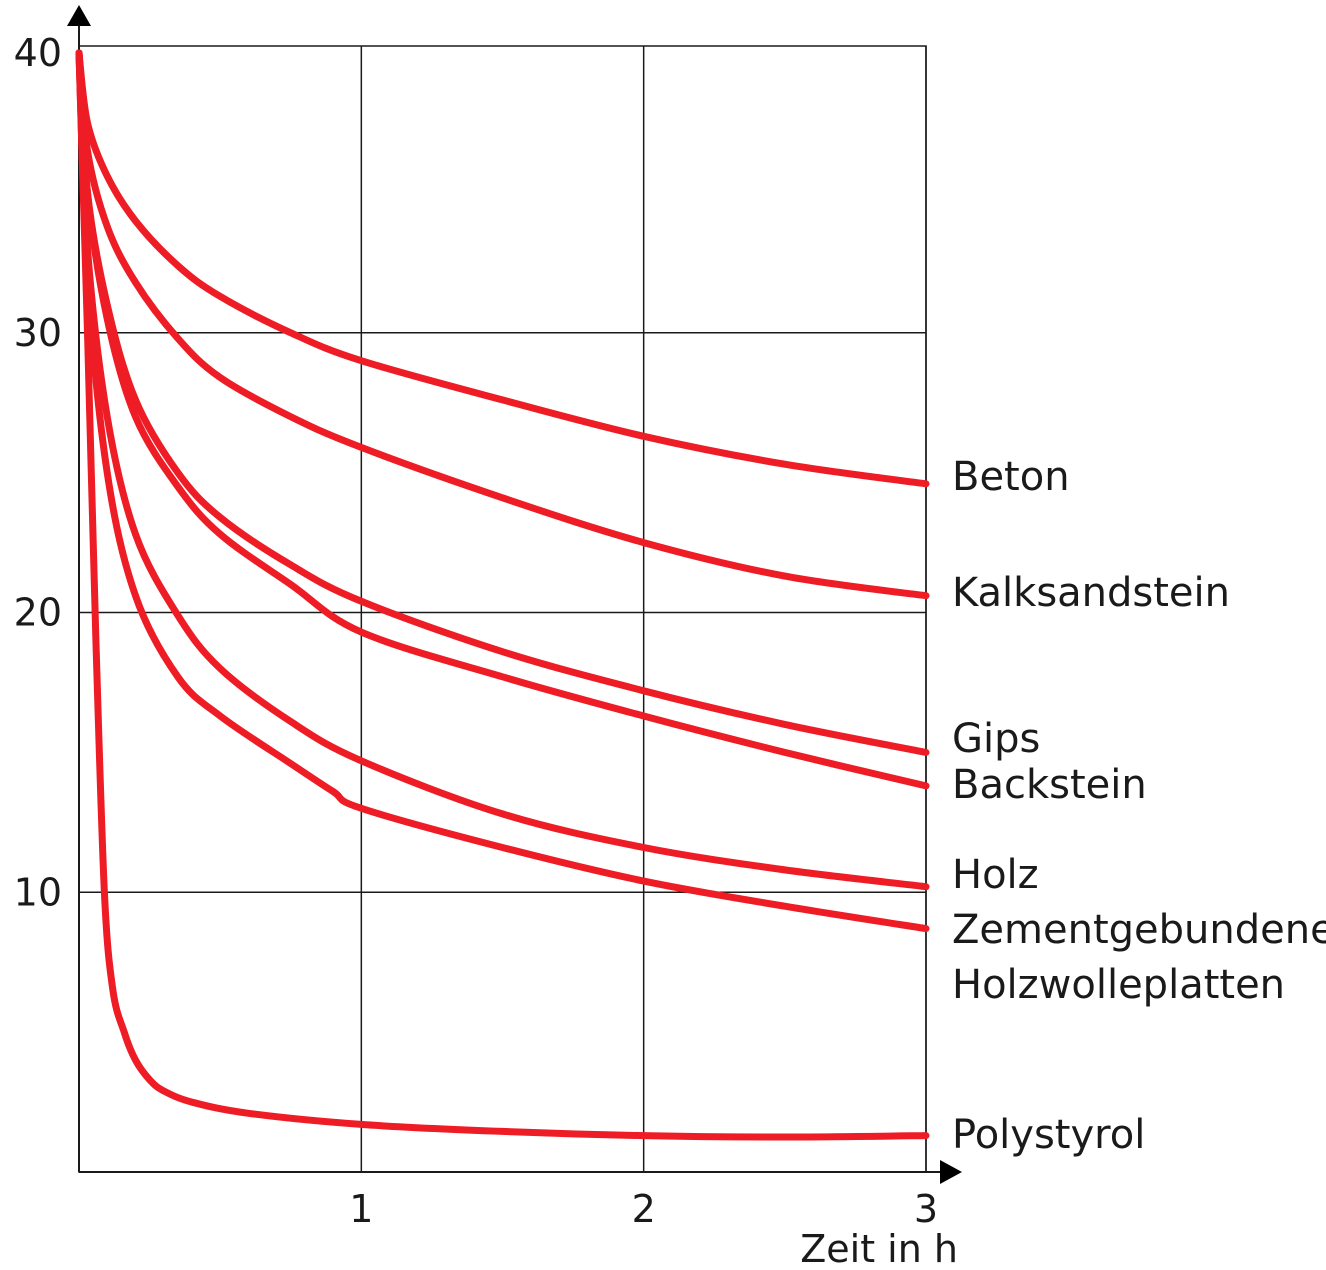 The width and height of the screenshot is (1326, 1270). Describe the element at coordinates (38, 53) in the screenshot. I see `y-tick-label: 40` at that location.